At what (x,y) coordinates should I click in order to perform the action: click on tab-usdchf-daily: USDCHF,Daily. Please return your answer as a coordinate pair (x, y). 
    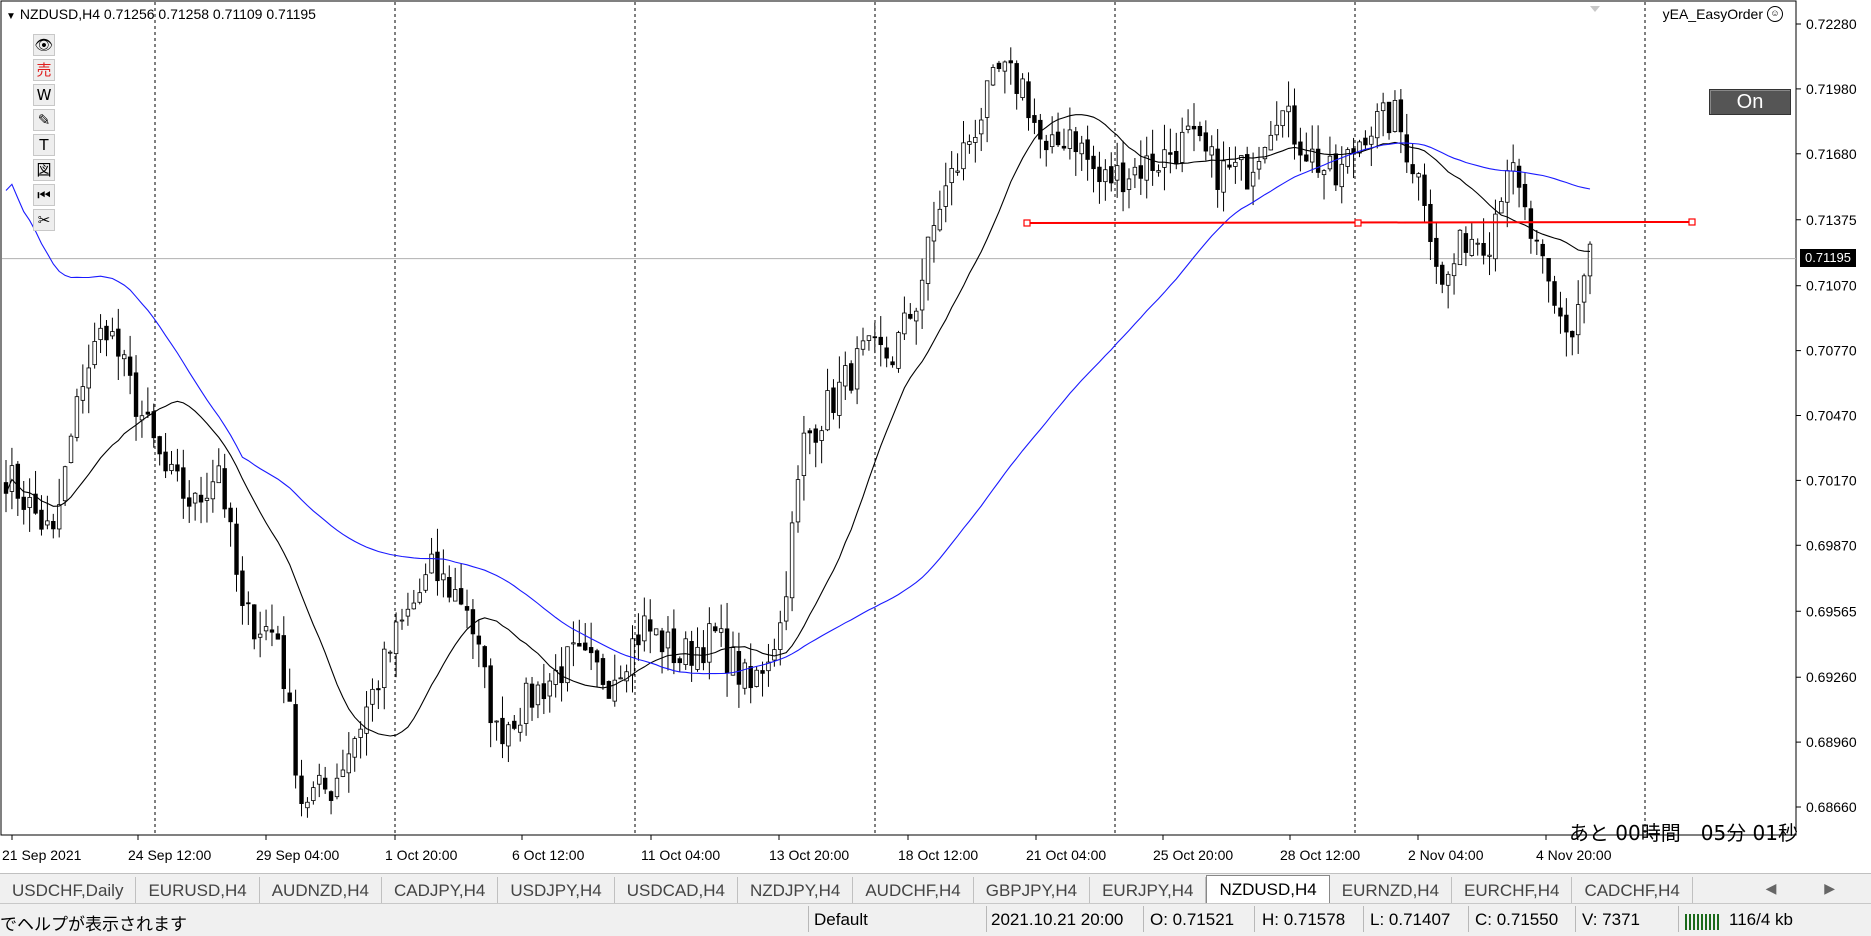
    Looking at the image, I should click on (68, 890).